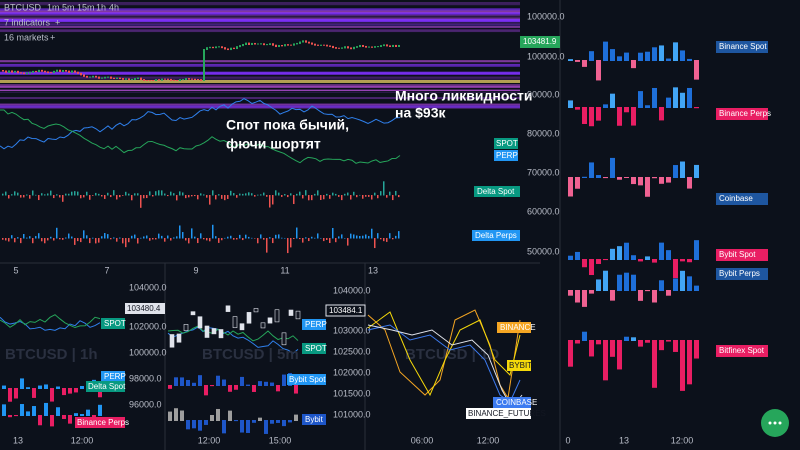 The height and width of the screenshot is (450, 800). Describe the element at coordinates (26, 37) in the screenshot. I see `markets: 16 markets` at that location.